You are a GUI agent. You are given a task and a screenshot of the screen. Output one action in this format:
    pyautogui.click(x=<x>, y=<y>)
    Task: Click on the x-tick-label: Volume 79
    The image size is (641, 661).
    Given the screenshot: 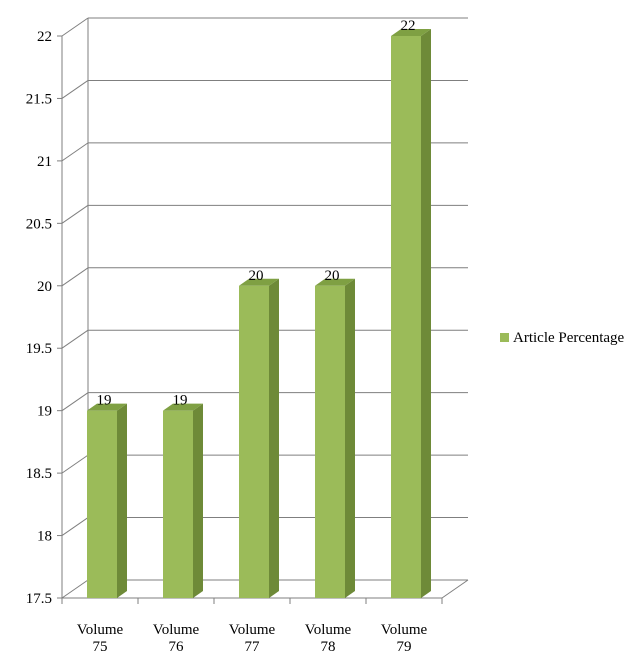 What is the action you would take?
    pyautogui.click(x=404, y=638)
    